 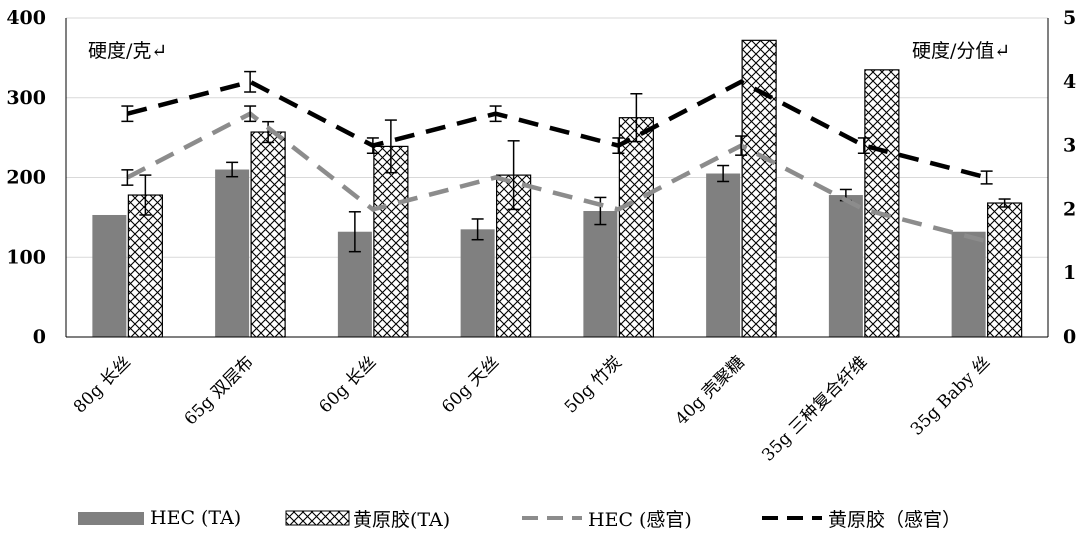 I want to click on y-left-tick-label: 200, so click(x=26, y=178).